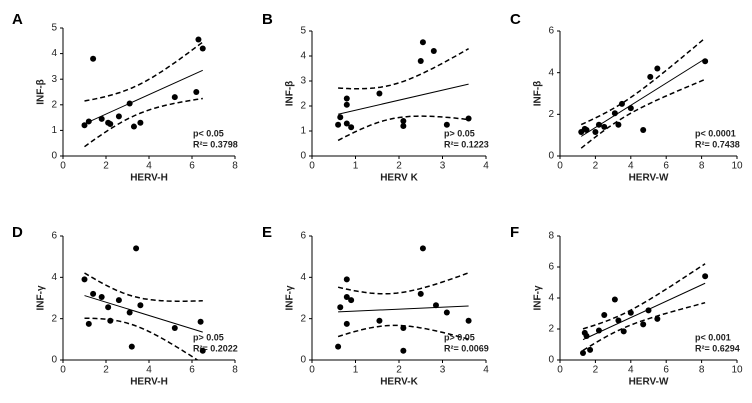 Image resolution: width=752 pixels, height=403 pixels. What do you see at coordinates (399, 382) in the screenshot?
I see `x-axis-label: HERV-K` at bounding box center [399, 382].